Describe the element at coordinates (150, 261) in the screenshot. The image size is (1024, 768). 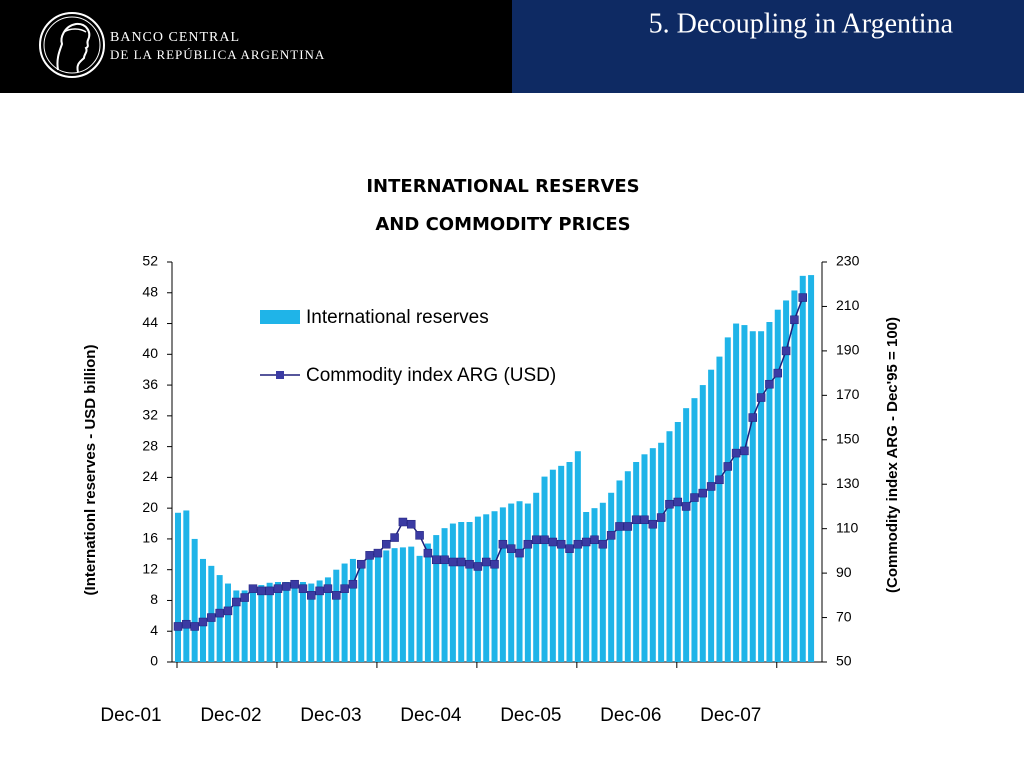
I see `y-tick-label: 52` at that location.